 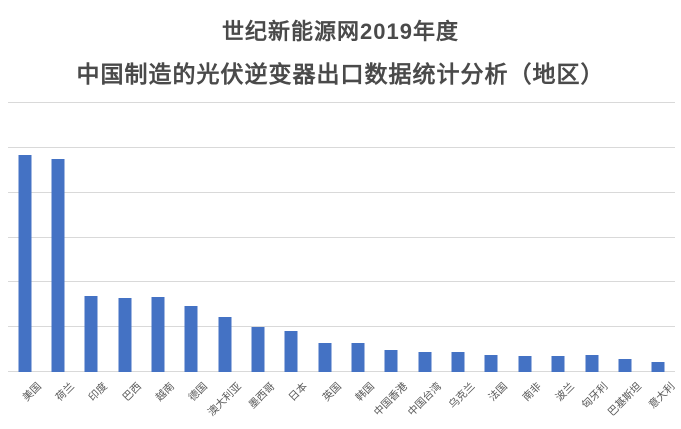 What do you see at coordinates (192, 253) in the screenshot?
I see `bar-column: 德国` at bounding box center [192, 253].